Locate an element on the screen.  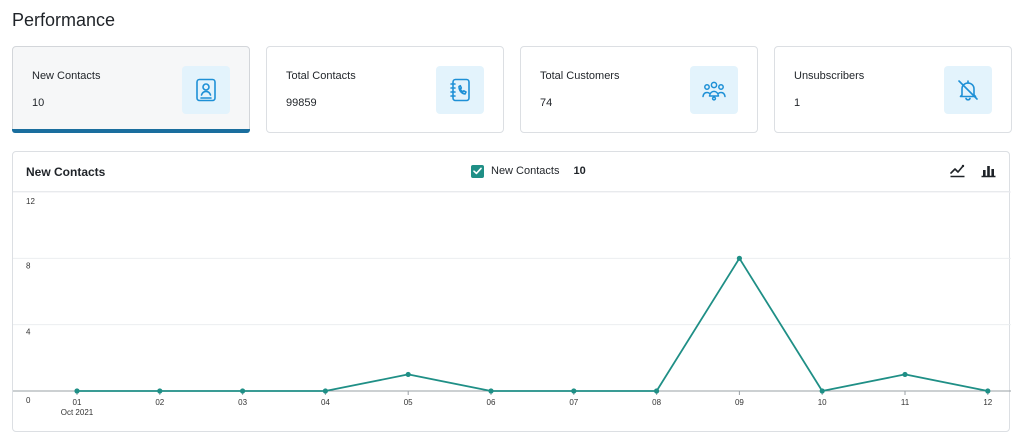
x-tick-label: 10 is located at coordinates (822, 402).